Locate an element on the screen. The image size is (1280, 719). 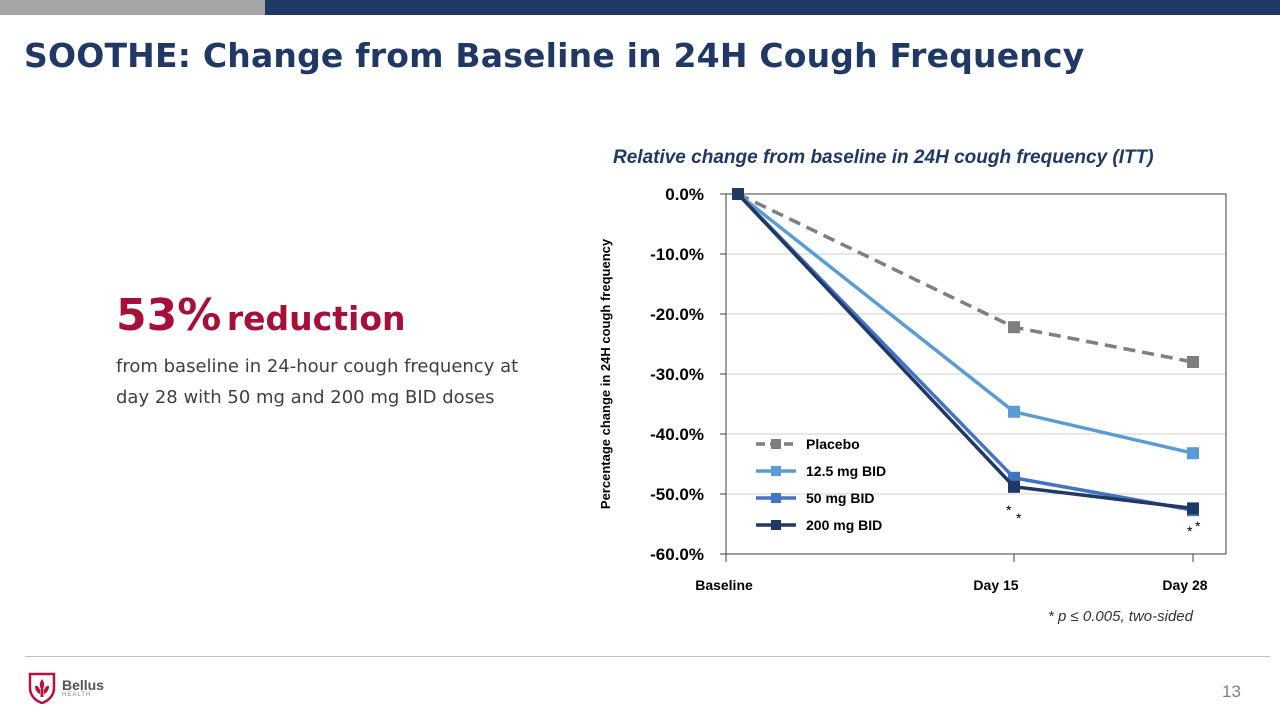
y-tick-label: -20.0% is located at coordinates (677, 314).